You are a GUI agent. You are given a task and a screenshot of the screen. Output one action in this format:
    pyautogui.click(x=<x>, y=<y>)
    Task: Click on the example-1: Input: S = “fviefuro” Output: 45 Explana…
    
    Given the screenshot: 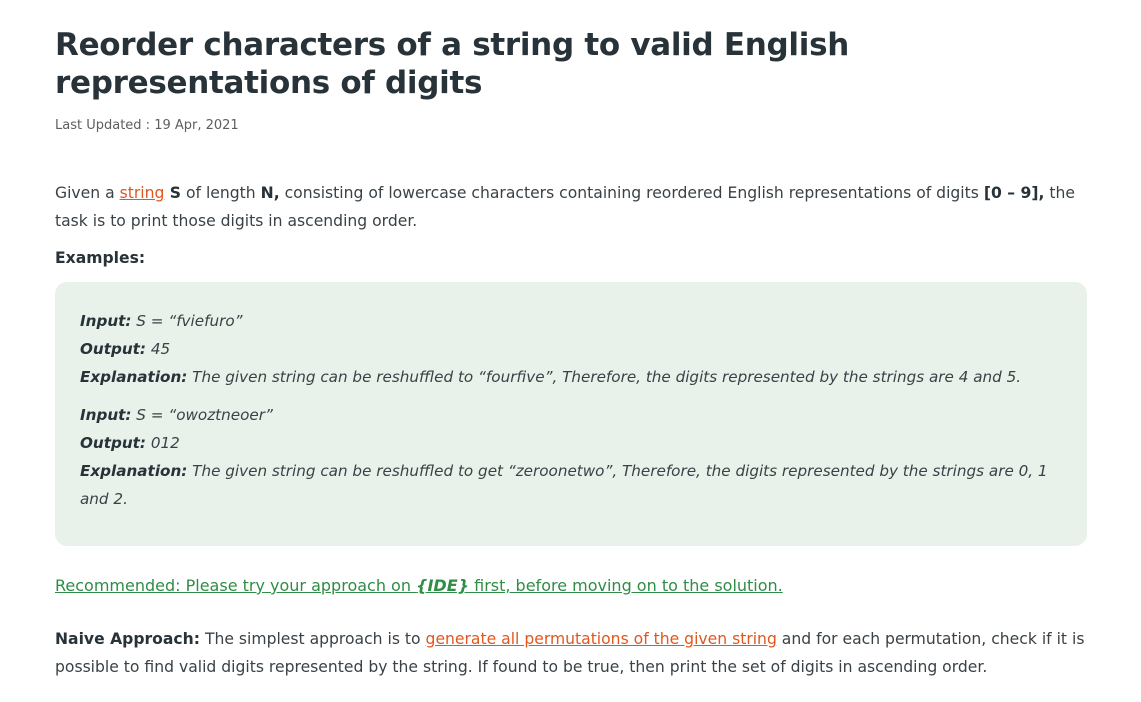 What is the action you would take?
    pyautogui.click(x=571, y=349)
    